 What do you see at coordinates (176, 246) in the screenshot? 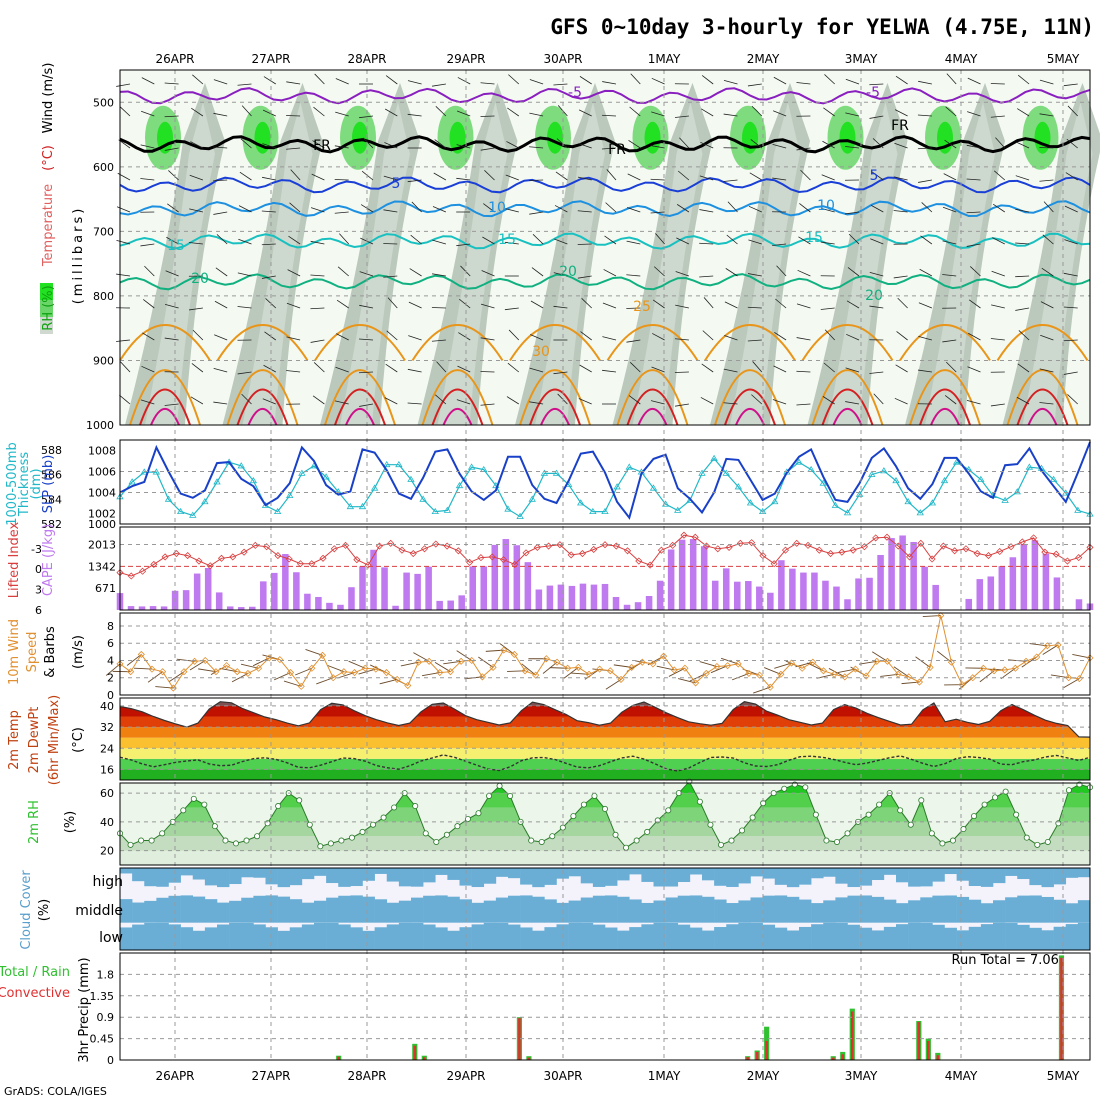
I see `contour-label: 15` at bounding box center [176, 246].